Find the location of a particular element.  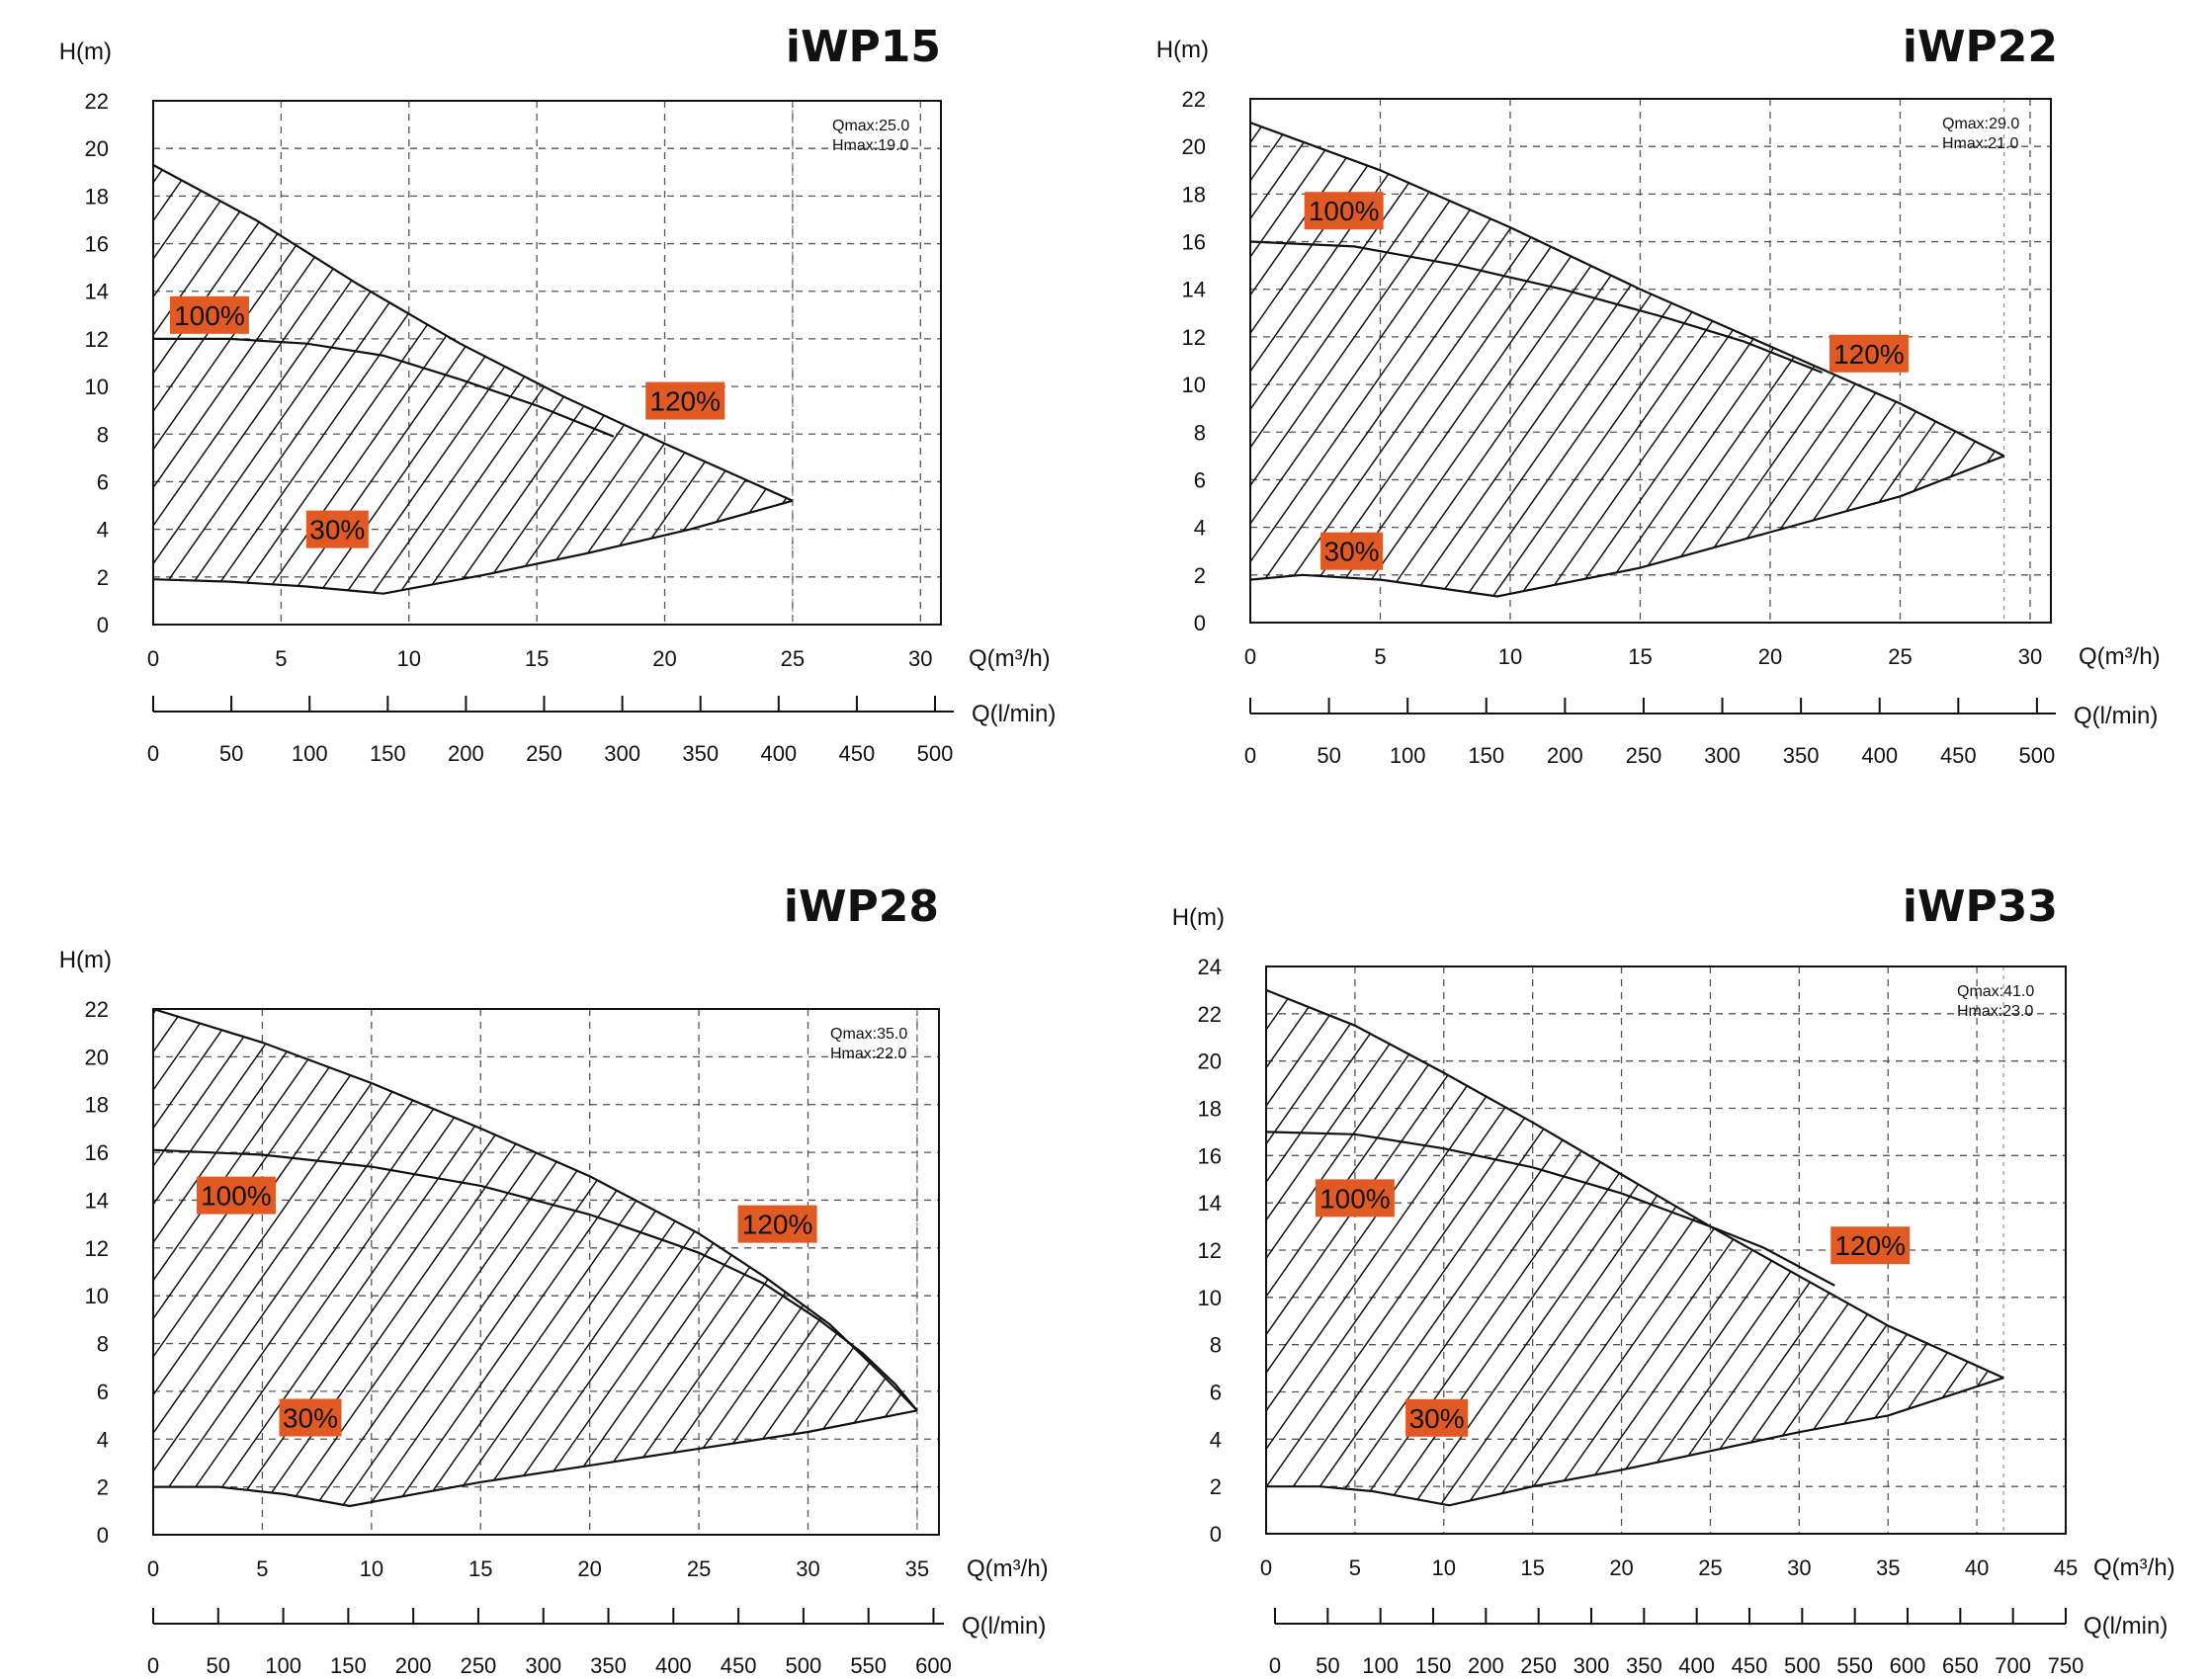

label-text-p120: 120% is located at coordinates (685, 401).